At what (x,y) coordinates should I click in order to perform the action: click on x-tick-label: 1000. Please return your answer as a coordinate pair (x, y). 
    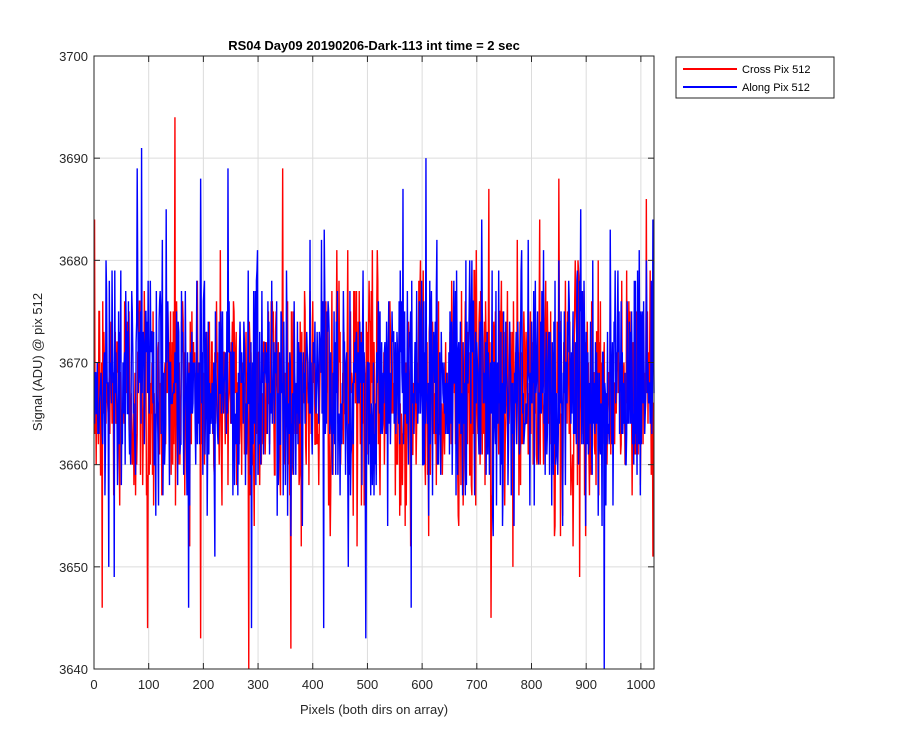
    Looking at the image, I should click on (640, 684).